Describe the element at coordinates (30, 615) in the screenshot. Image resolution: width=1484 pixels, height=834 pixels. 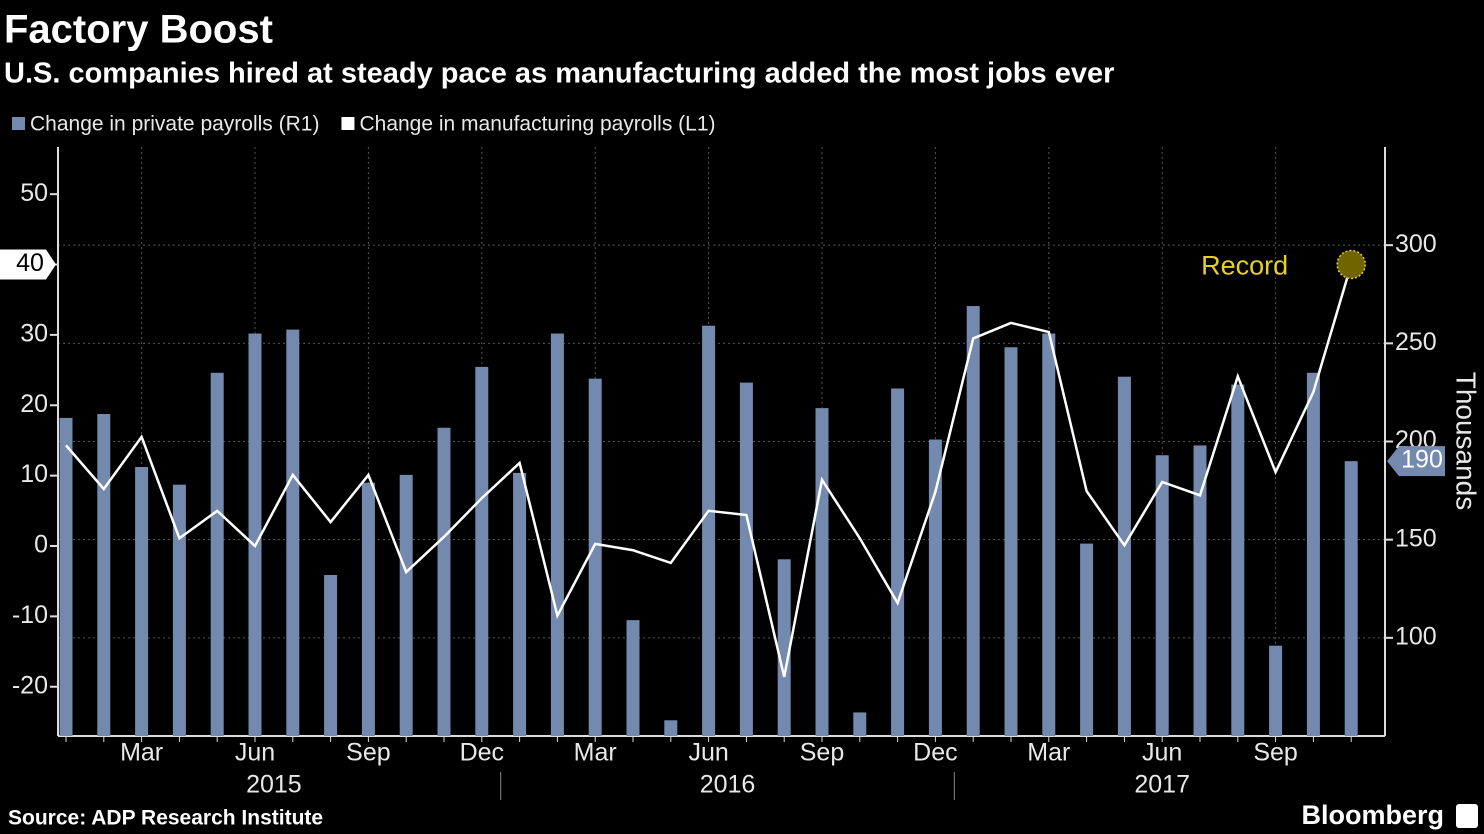
I see `y-tick-label: -10` at that location.